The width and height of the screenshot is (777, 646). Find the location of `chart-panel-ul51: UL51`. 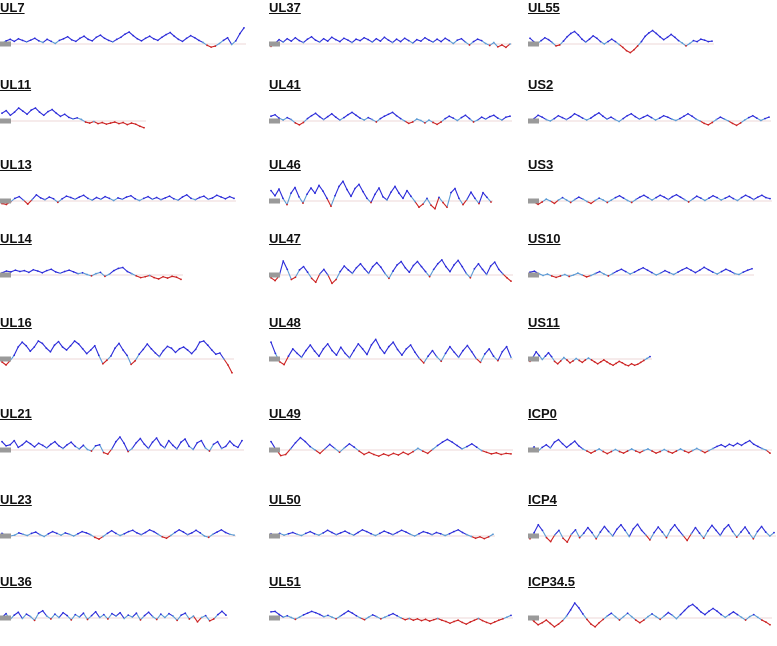

chart-panel-ul51: UL51 is located at coordinates (391, 610).